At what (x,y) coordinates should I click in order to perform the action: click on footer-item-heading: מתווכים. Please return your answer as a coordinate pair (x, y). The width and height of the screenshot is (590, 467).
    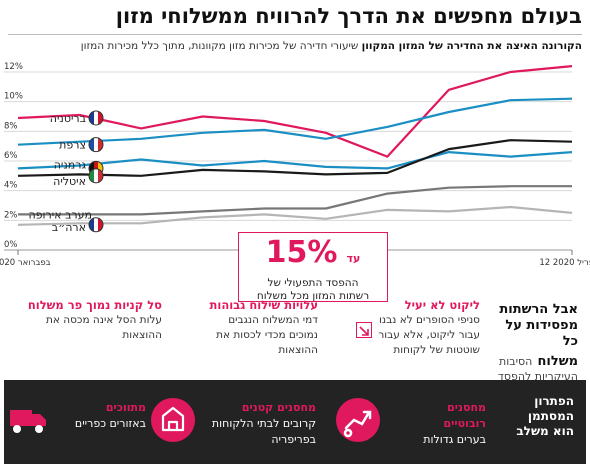
    Looking at the image, I should click on (125, 407).